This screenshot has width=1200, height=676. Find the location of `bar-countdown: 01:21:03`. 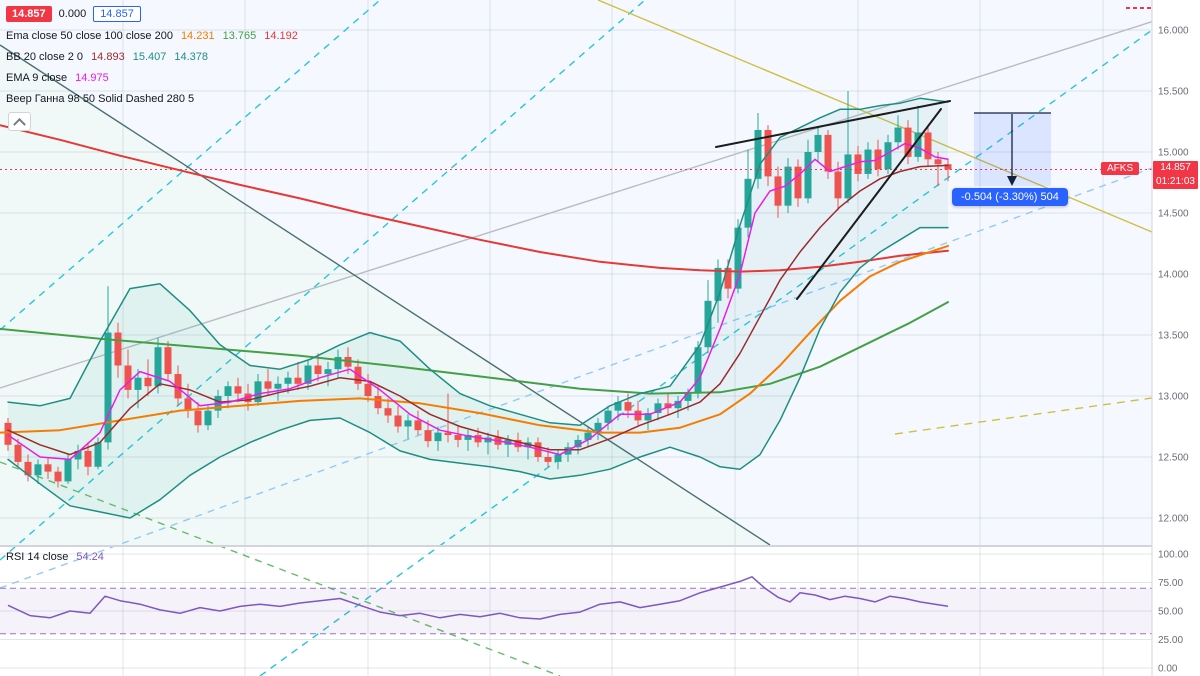

bar-countdown: 01:21:03 is located at coordinates (1175, 181).